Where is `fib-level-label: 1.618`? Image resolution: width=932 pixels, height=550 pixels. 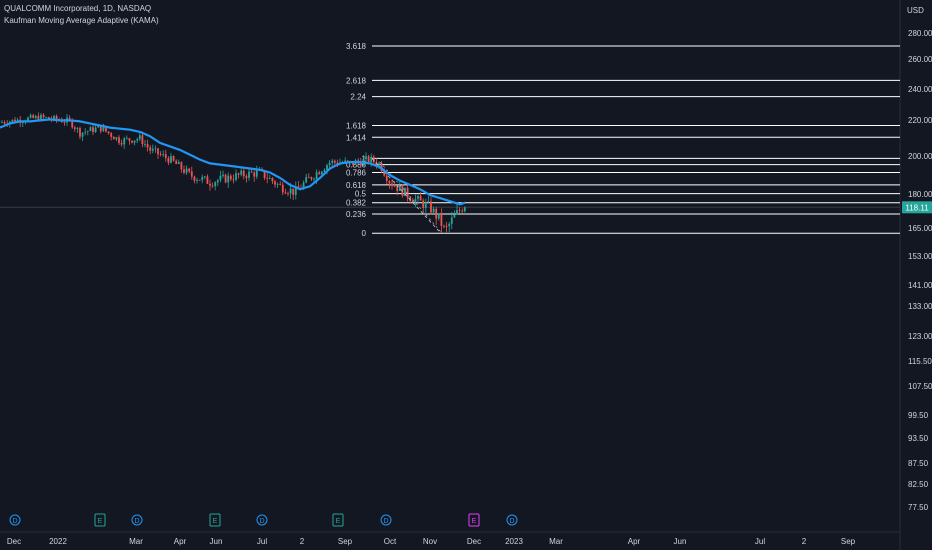 fib-level-label: 1.618 is located at coordinates (356, 126).